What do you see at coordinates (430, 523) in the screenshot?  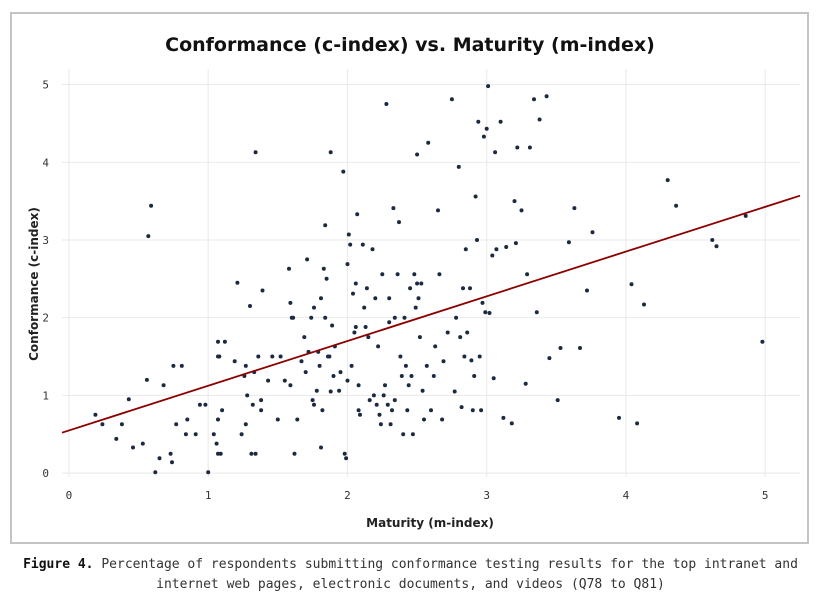 I see `x-axis-label: Maturity (m-index)` at bounding box center [430, 523].